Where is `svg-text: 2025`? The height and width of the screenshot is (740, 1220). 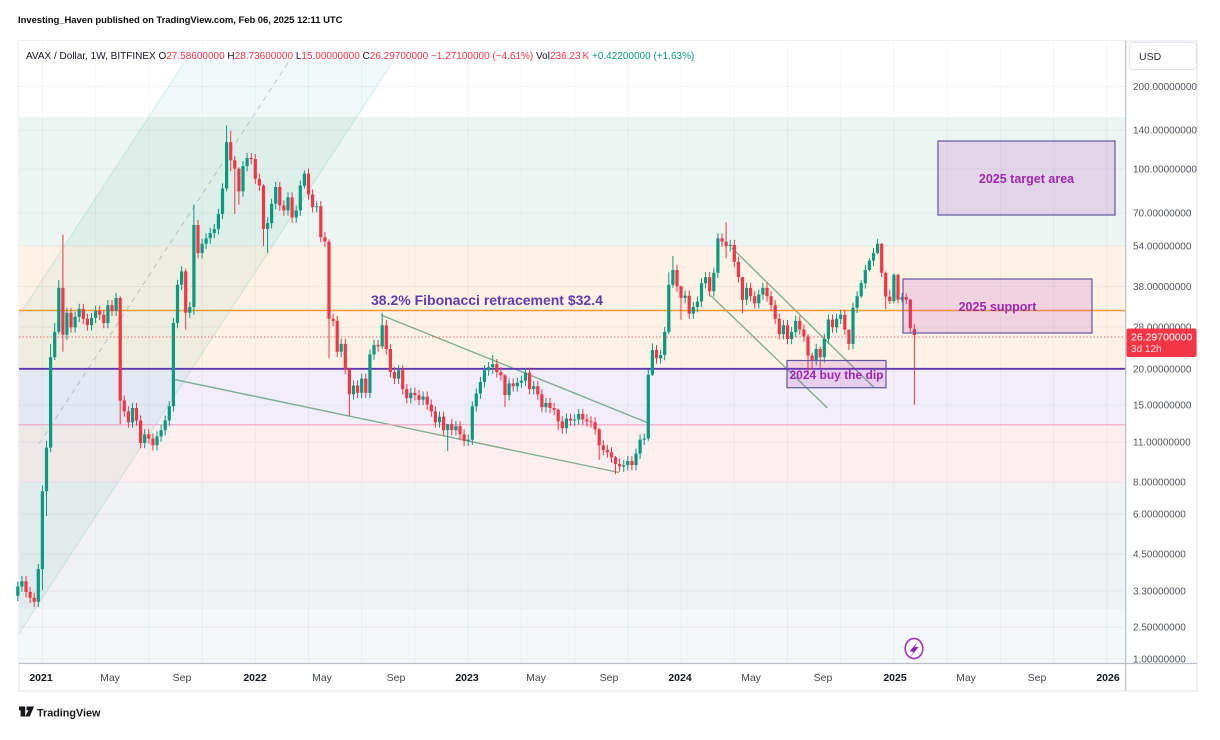 svg-text: 2025 is located at coordinates (895, 678).